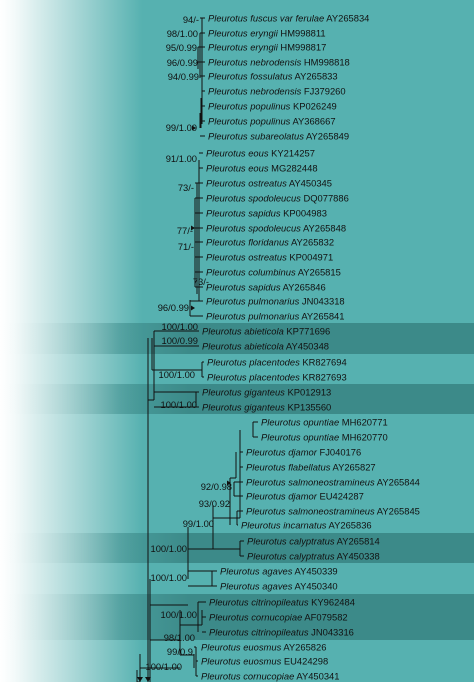  I want to click on taxon-label: Pleurotus ostreatus AY450345, so click(269, 183).